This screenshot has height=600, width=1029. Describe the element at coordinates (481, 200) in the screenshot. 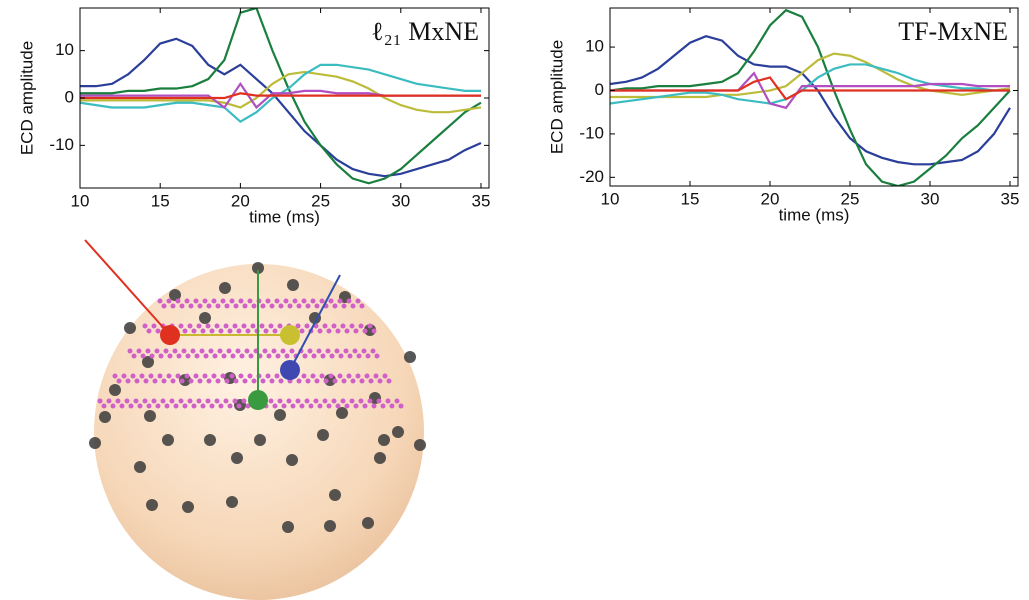

I see `x-tick-label: 35` at that location.